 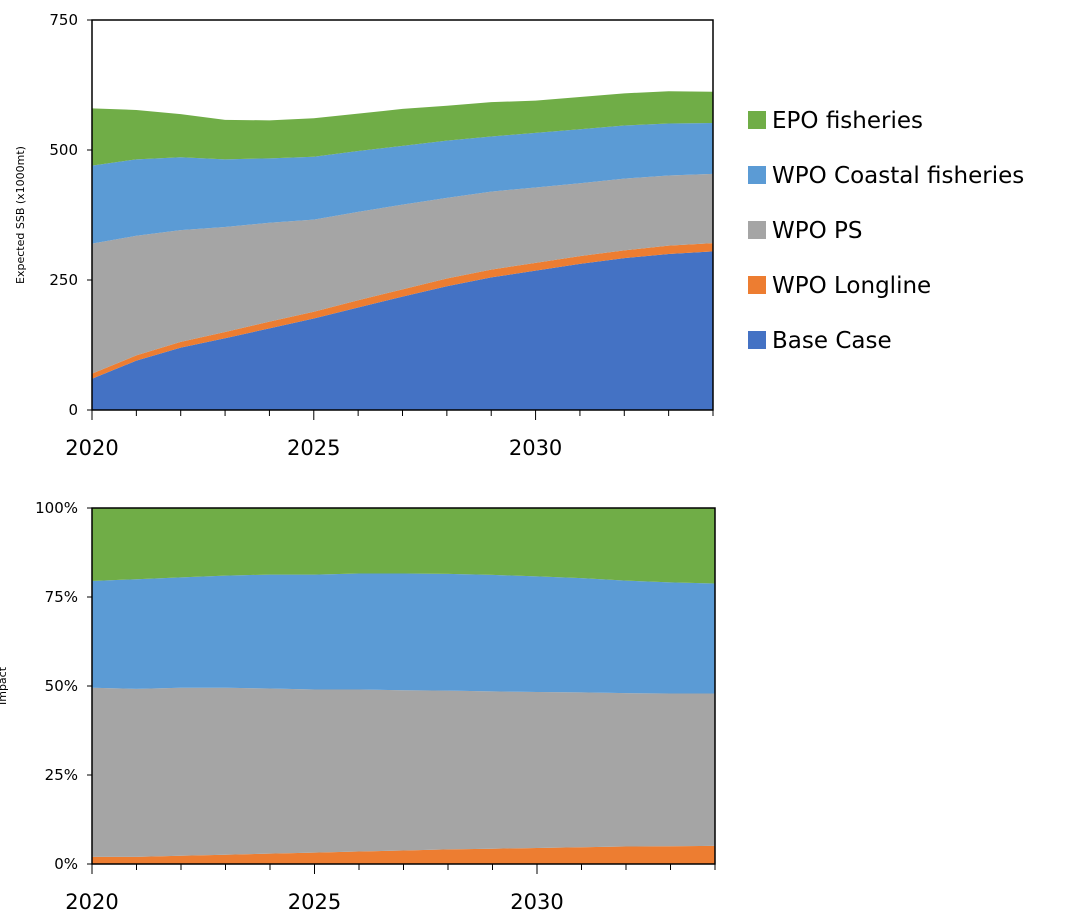 I want to click on y-tick-label: 100%, so click(x=56, y=508).